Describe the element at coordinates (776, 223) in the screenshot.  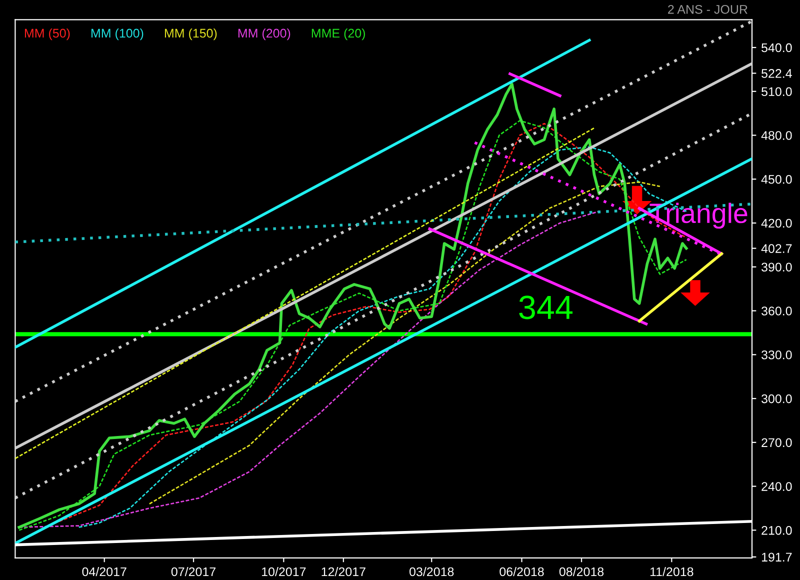
I see `y-tick-label: 420.0` at that location.